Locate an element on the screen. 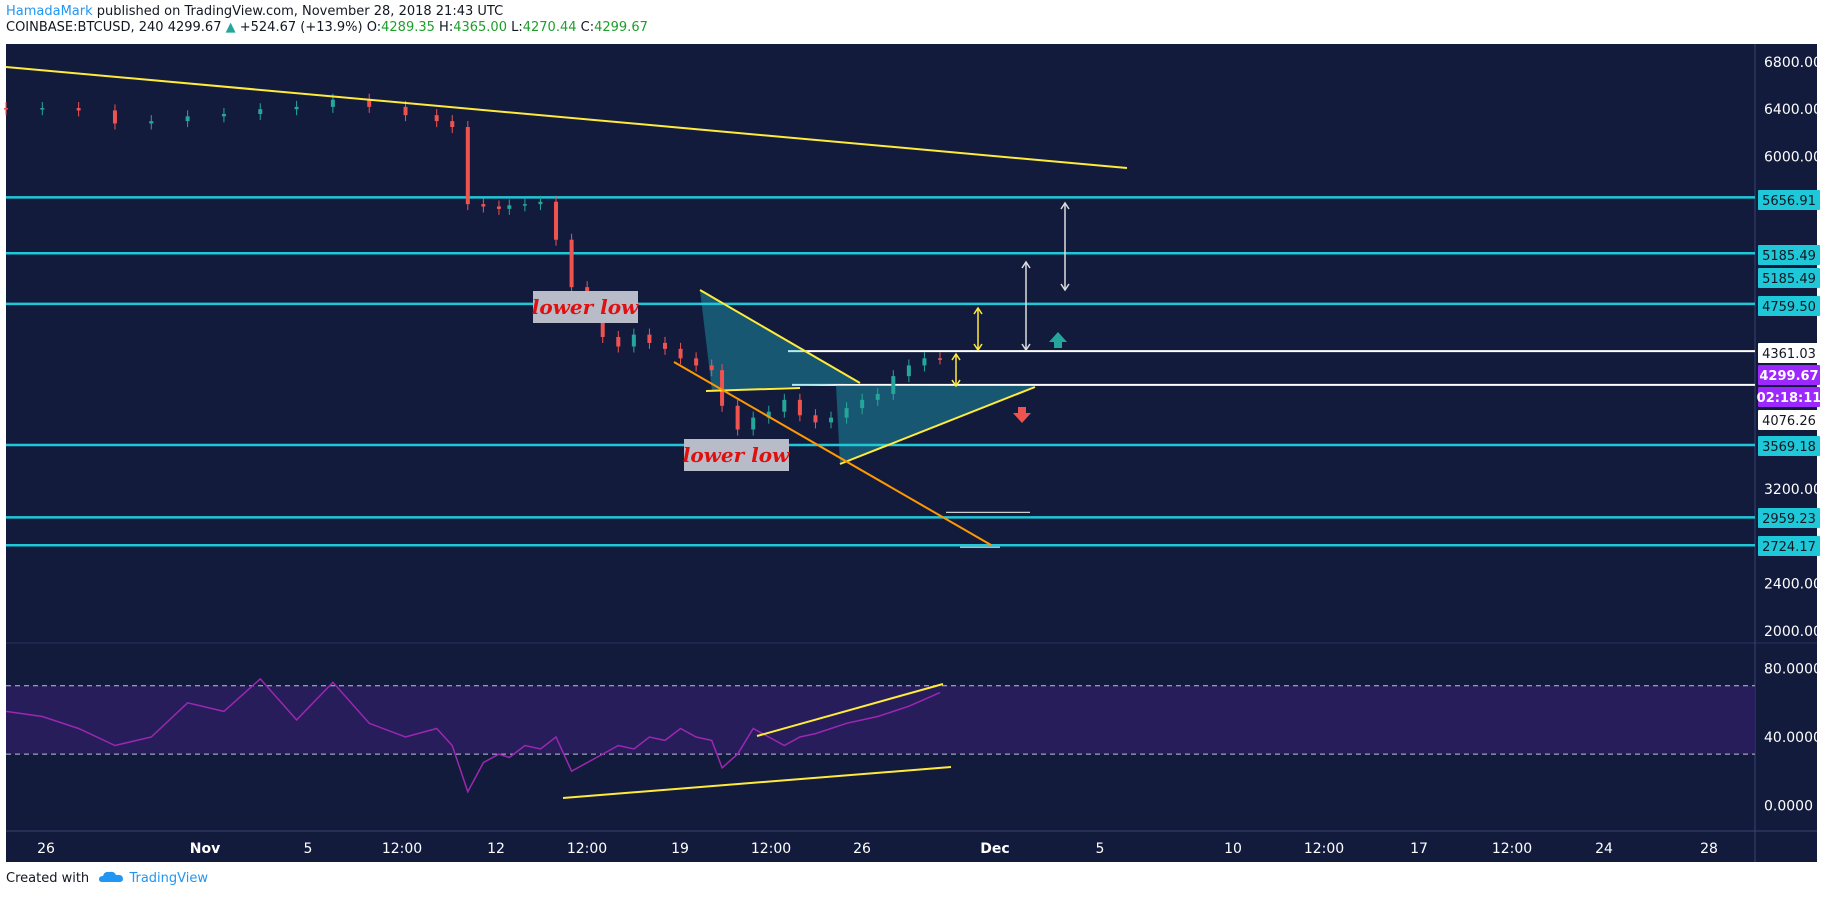 This screenshot has width=1828, height=899. time-tick-label-11: 10 is located at coordinates (1233, 849).